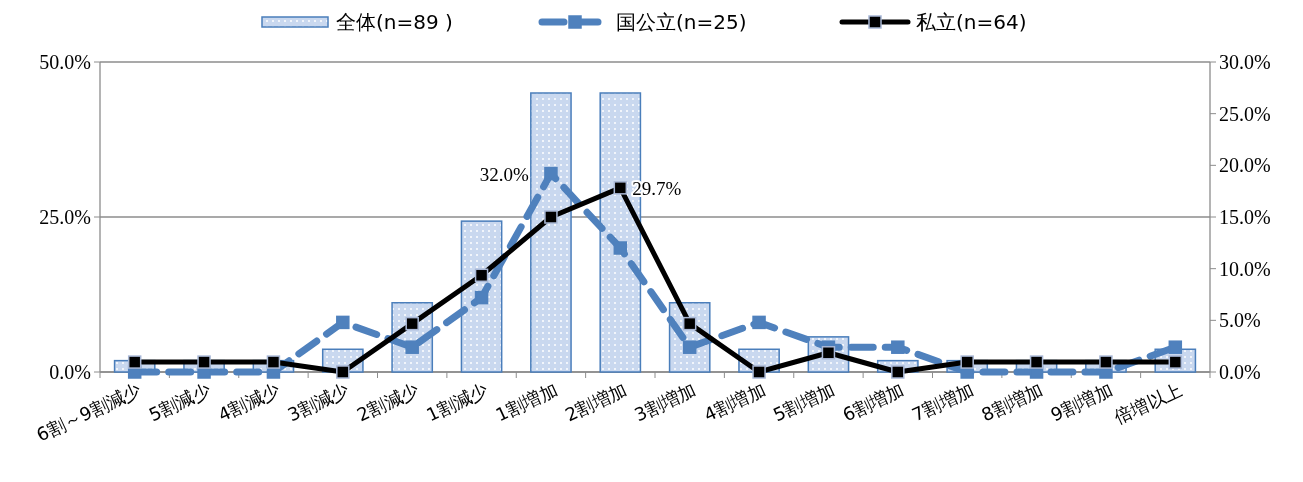 This screenshot has height=482, width=1303. Describe the element at coordinates (1012, 402) in the screenshot. I see `x-tick-label: 8割増加` at that location.